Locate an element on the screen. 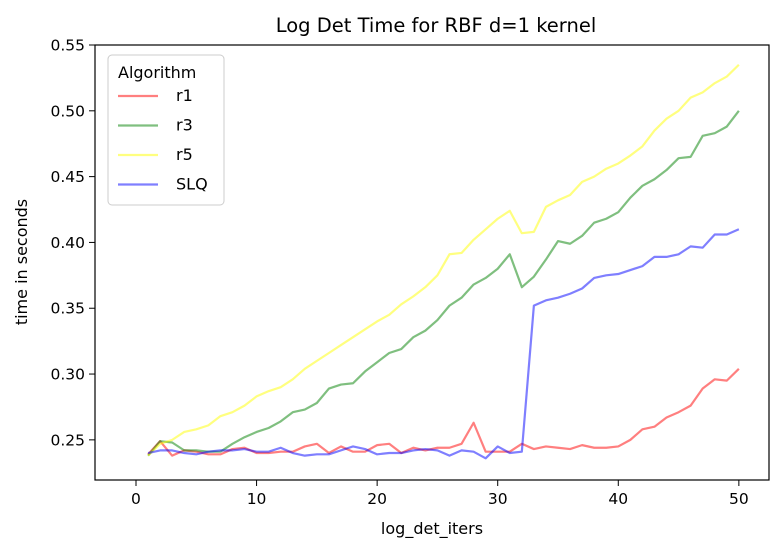  x-tick-label: 50 is located at coordinates (739, 499).